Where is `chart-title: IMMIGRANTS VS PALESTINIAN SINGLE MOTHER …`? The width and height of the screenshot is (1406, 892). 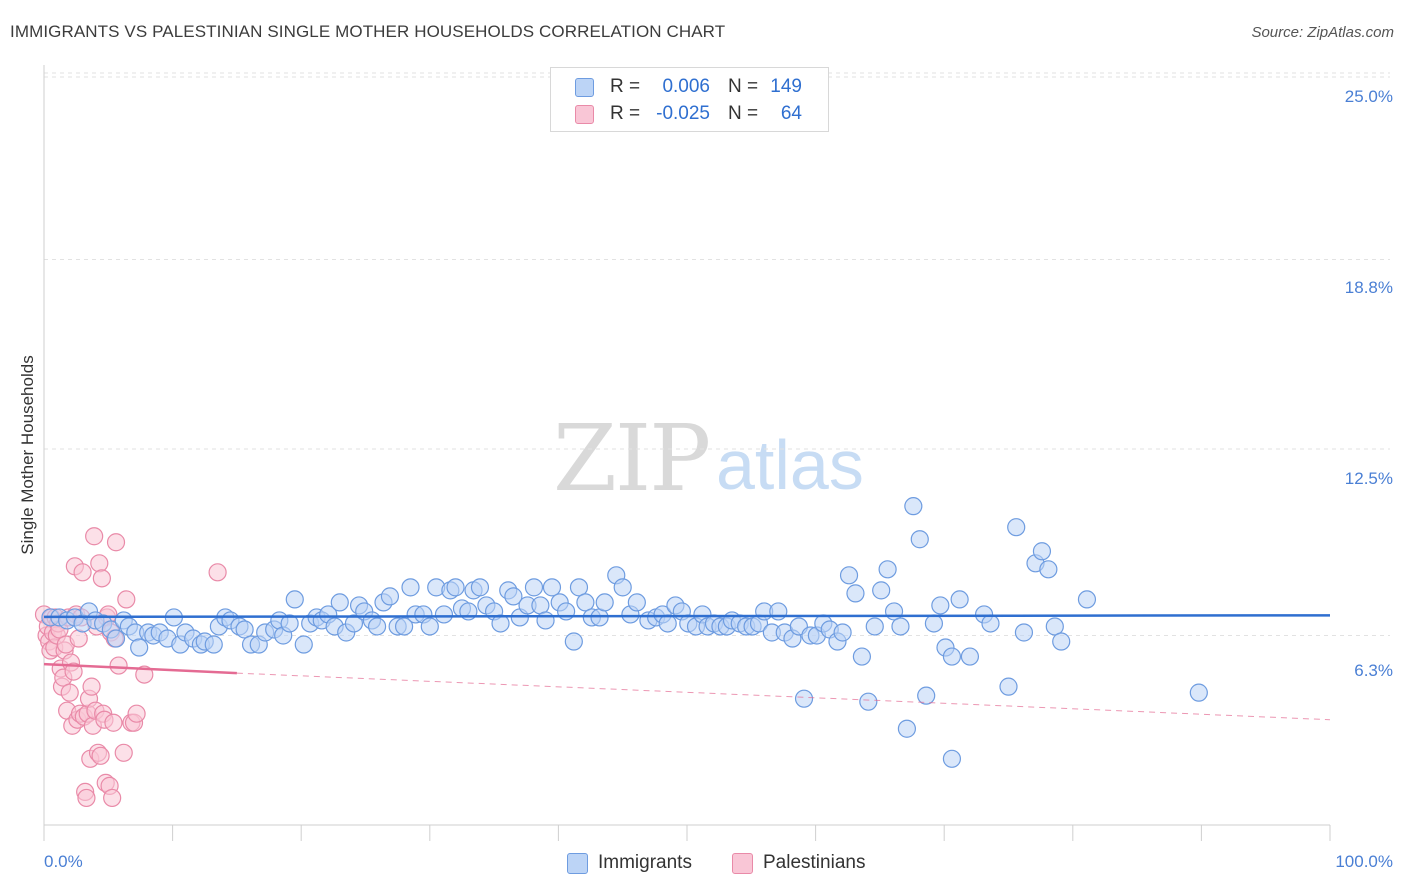
chart-title: IMMIGRANTS VS PALESTINIAN SINGLE MOTHER … is located at coordinates (368, 31).